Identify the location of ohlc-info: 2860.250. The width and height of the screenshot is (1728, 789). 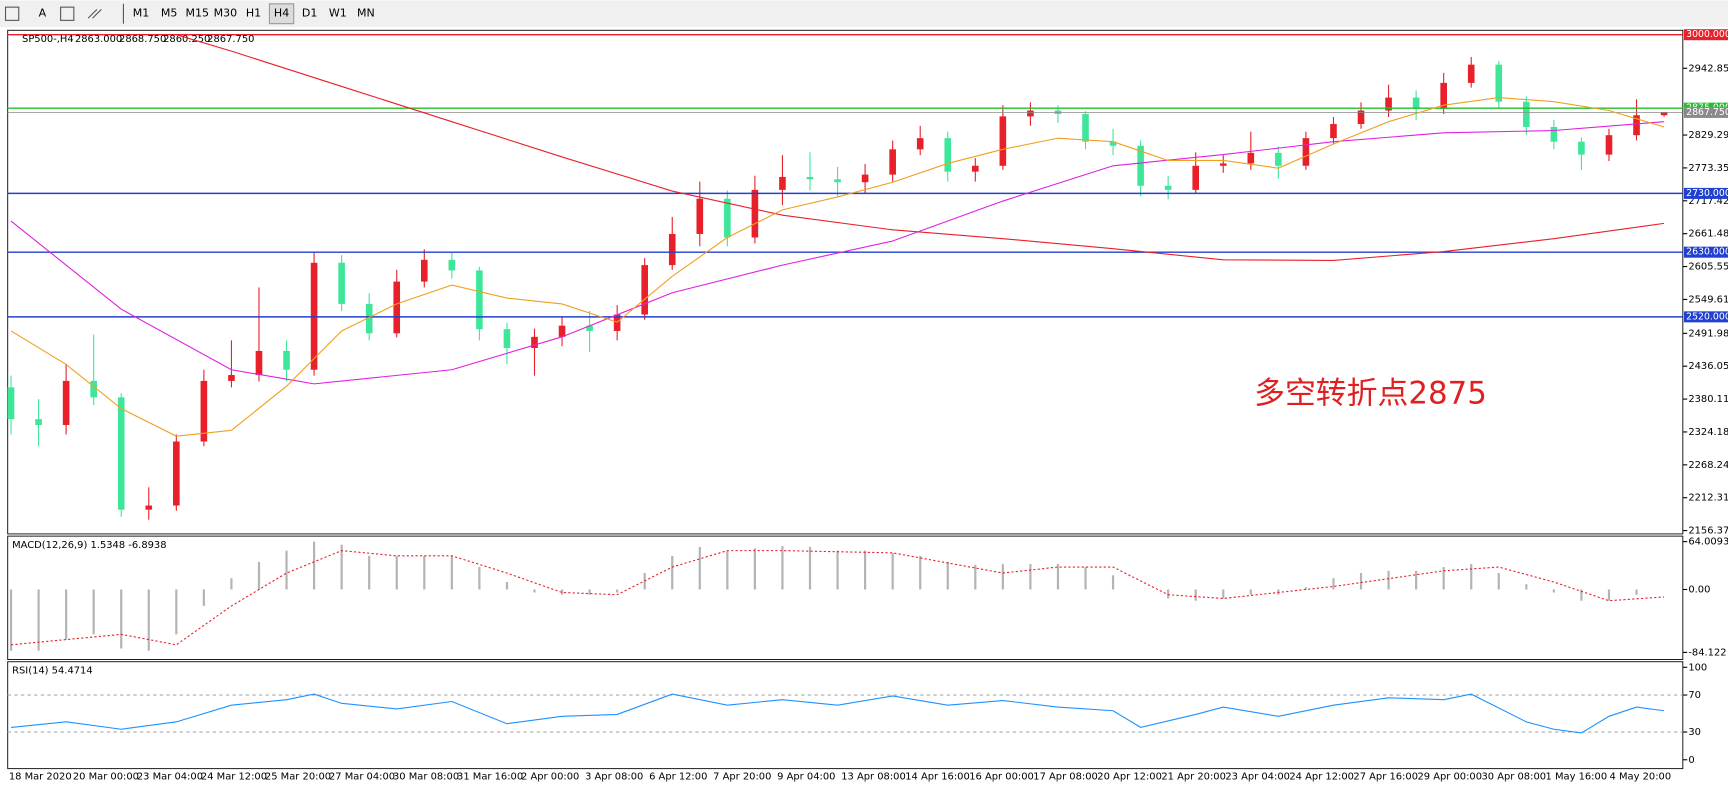
(186, 39).